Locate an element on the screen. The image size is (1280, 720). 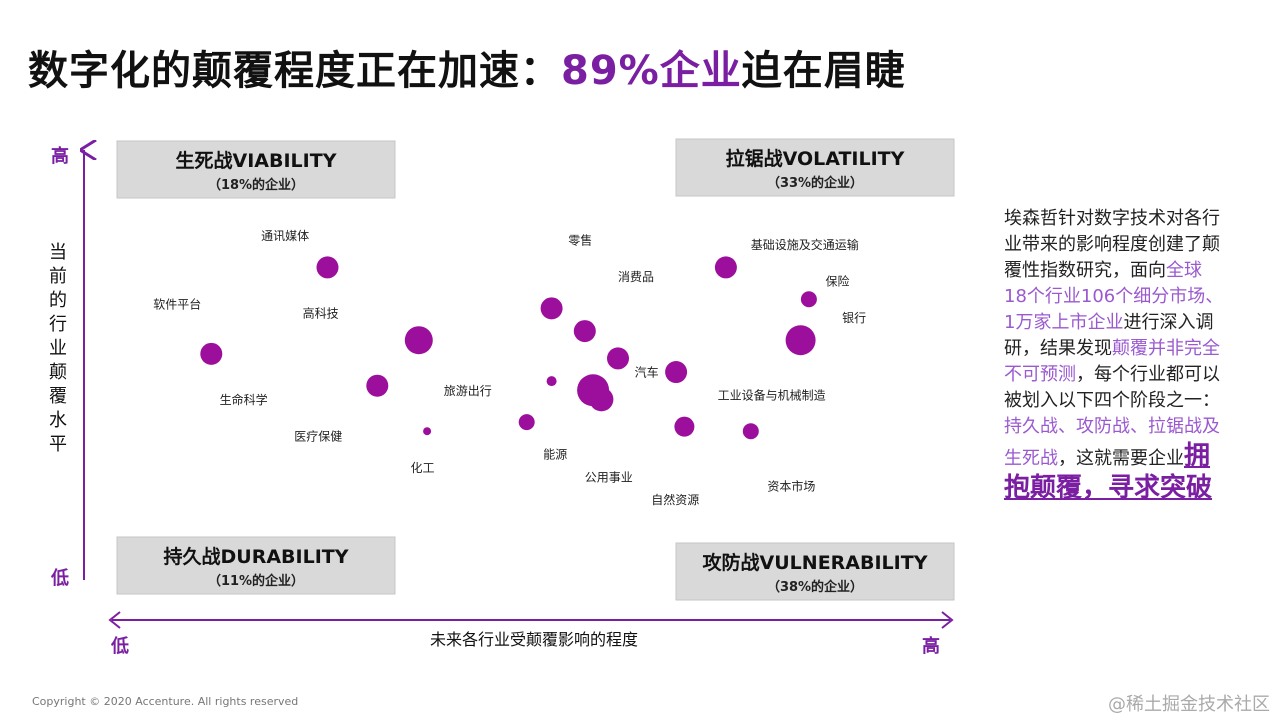
side-p2: 全球18个行业106个细分市场、1万家上市企业 is located at coordinates (1114, 296).